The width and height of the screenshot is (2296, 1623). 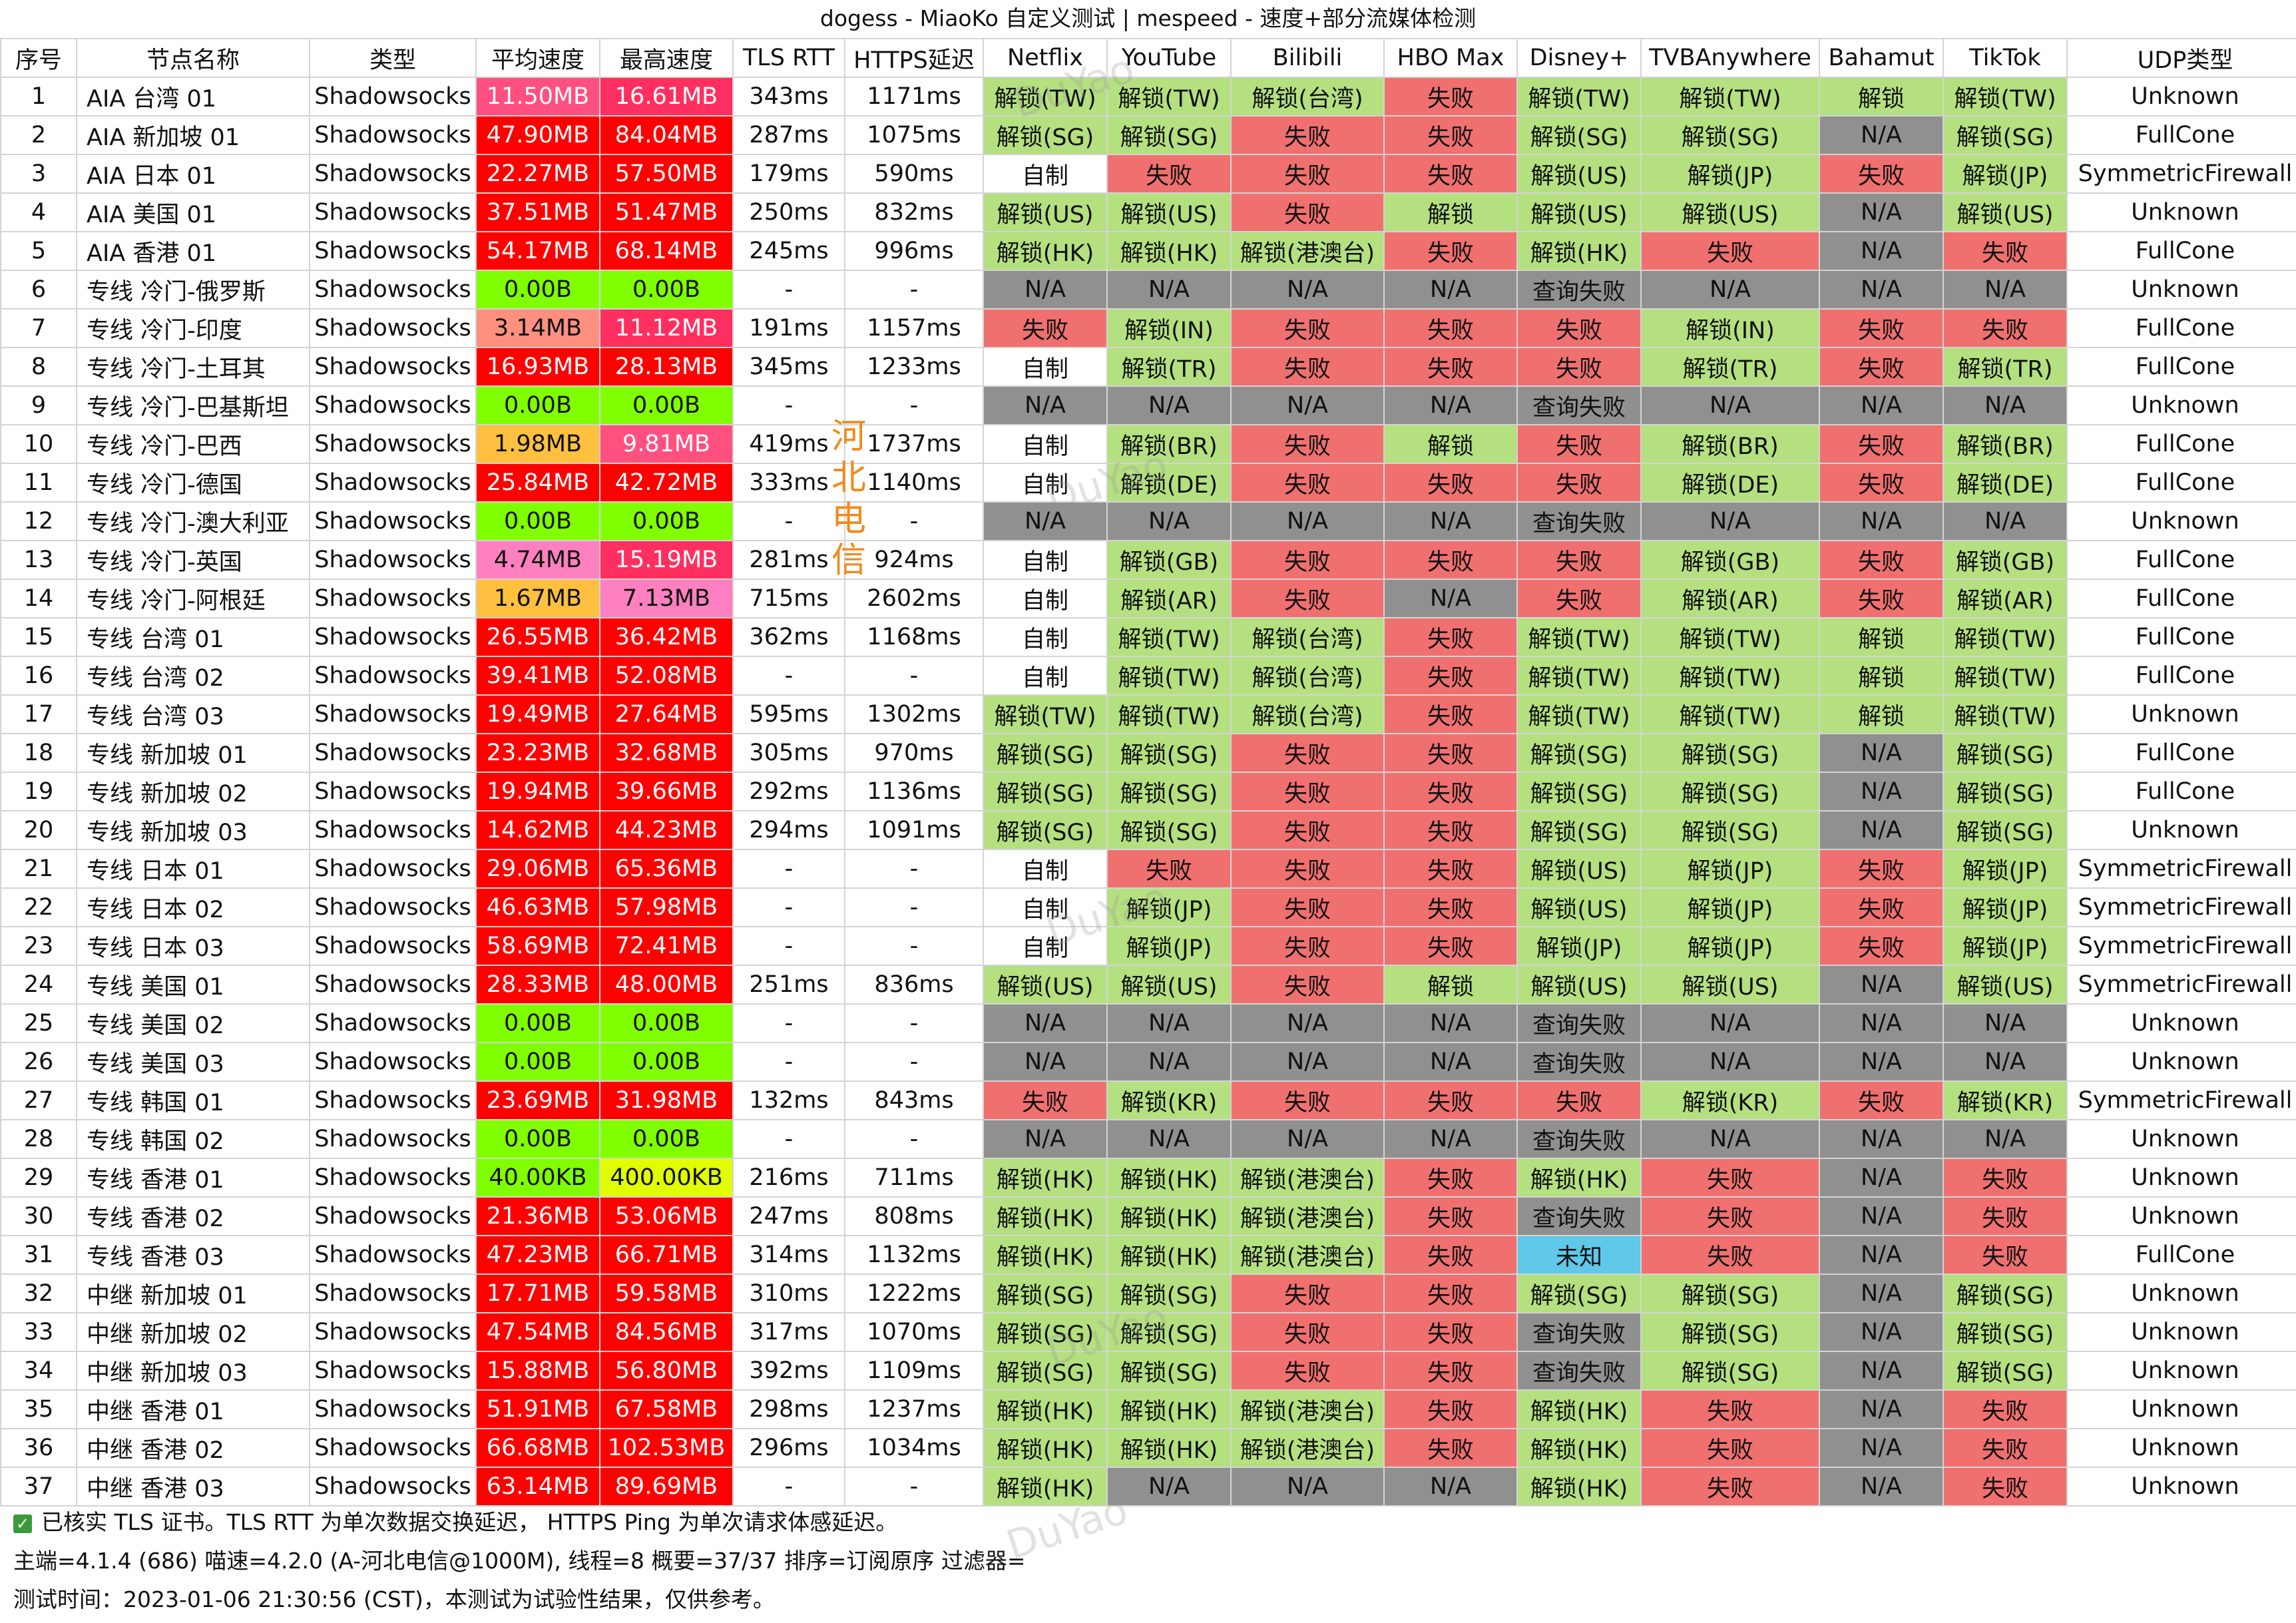 I want to click on avg-speed: 1.98MB, so click(x=537, y=444).